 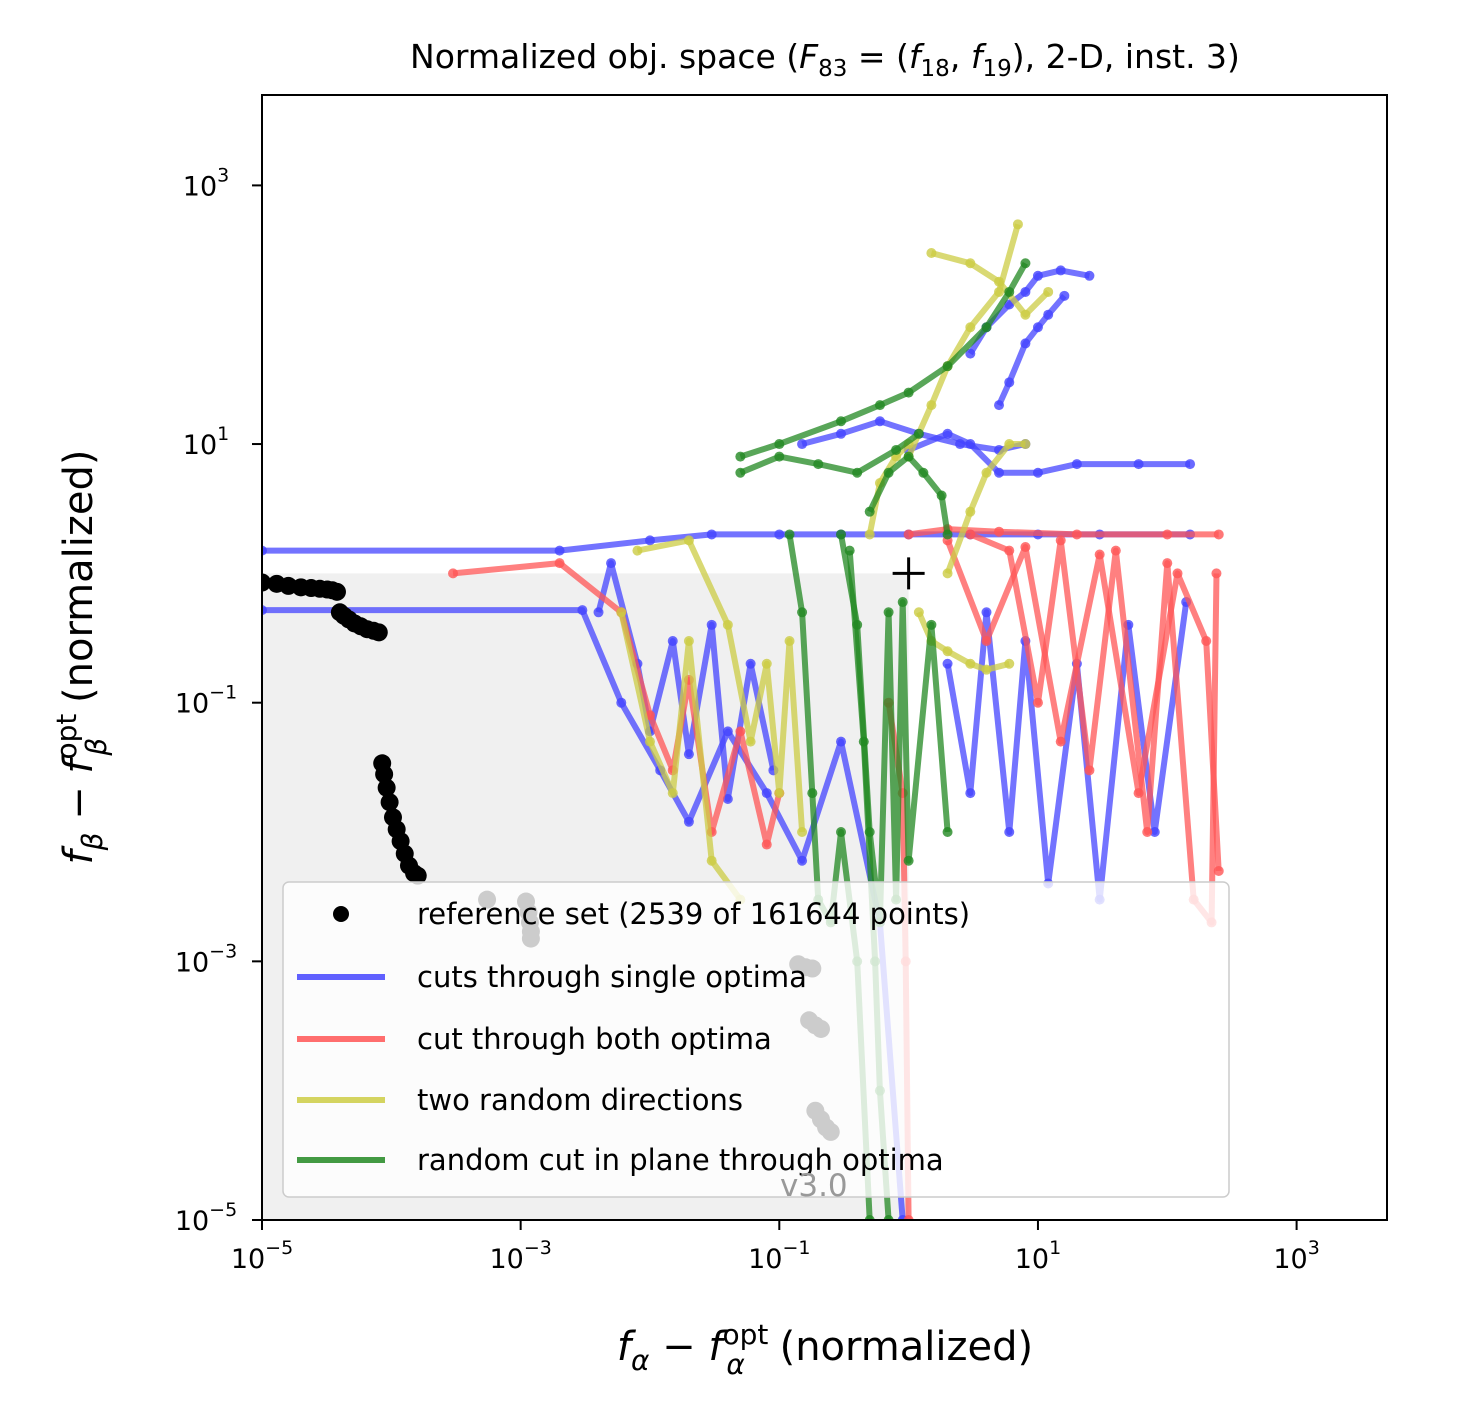 I want to click on legend-item: cuts through single optima, so click(x=552, y=977).